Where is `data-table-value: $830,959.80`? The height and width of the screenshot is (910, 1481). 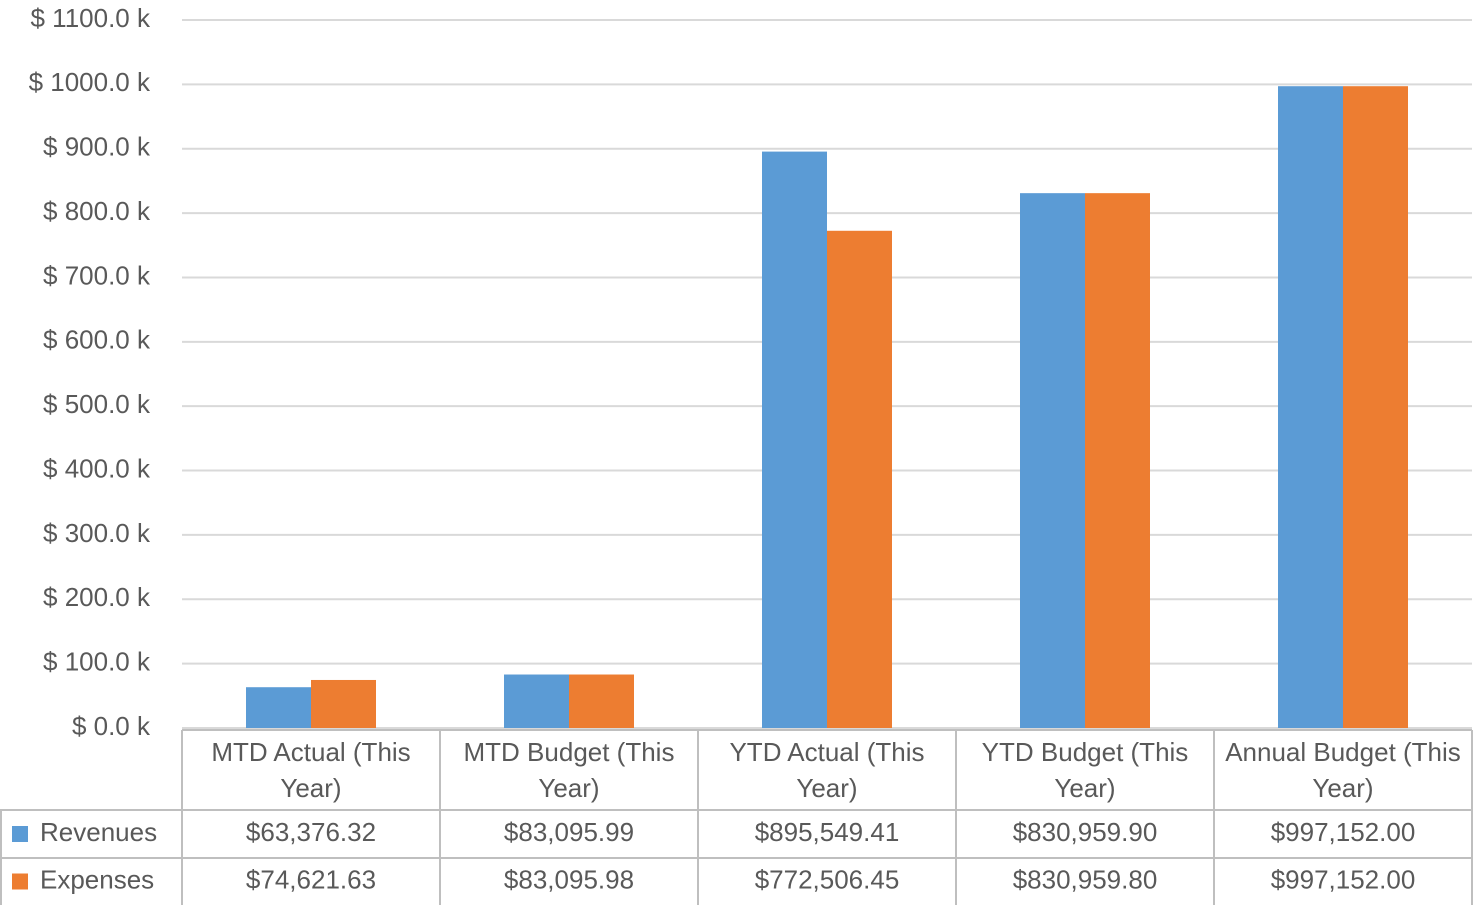 data-table-value: $830,959.80 is located at coordinates (1085, 879).